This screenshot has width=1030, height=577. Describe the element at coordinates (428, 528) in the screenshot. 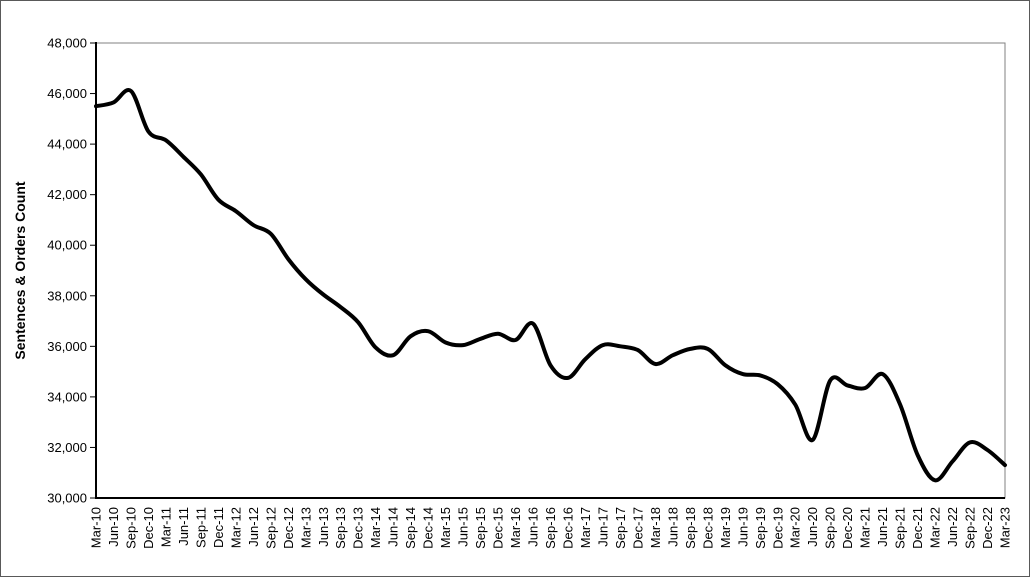

I see `x-tick-label: Dec-14` at that location.